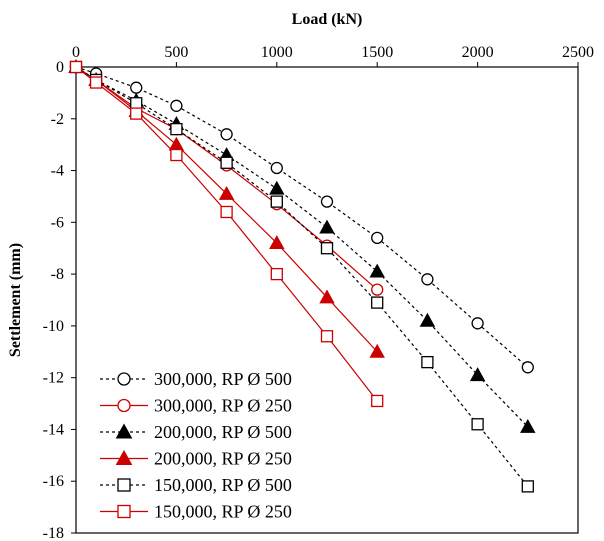 The image size is (604, 541). Describe the element at coordinates (223, 406) in the screenshot. I see `legend-label: 300,000, RP Ø 250` at that location.